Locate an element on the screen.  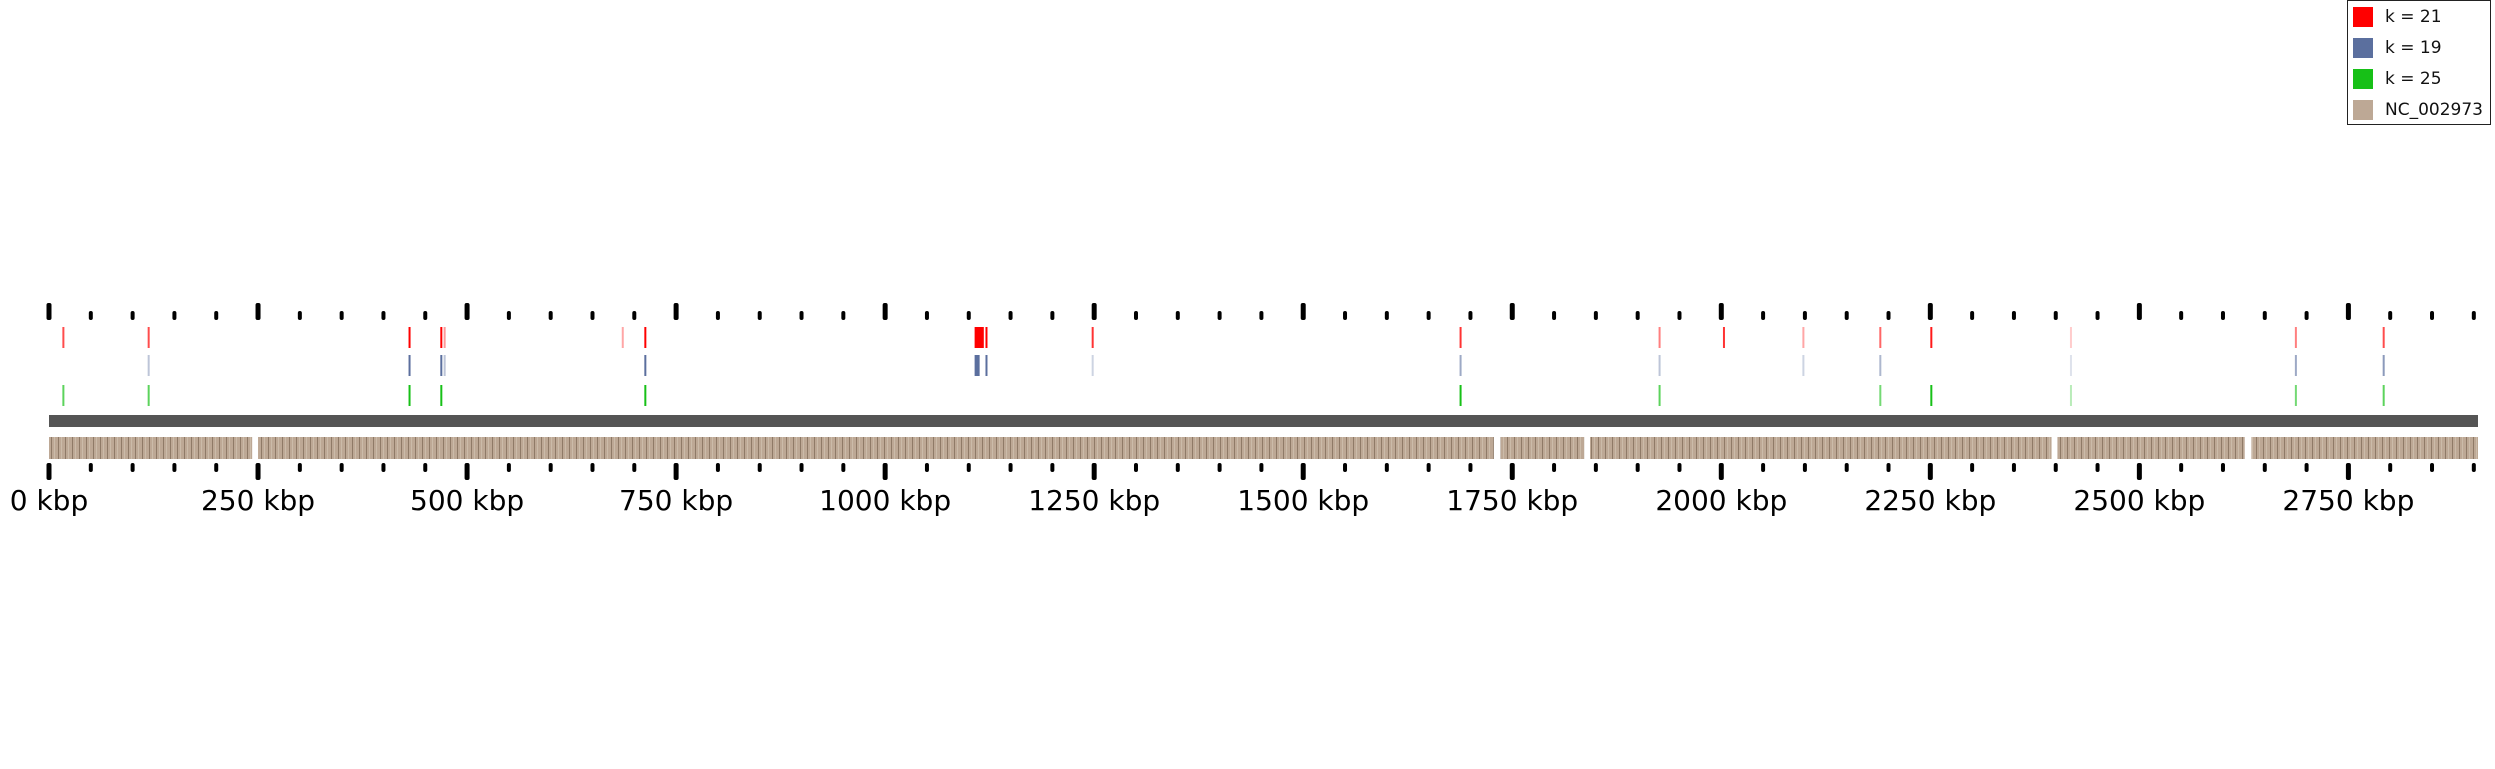
legend-item-k21: k = 21 is located at coordinates (2397, 17).